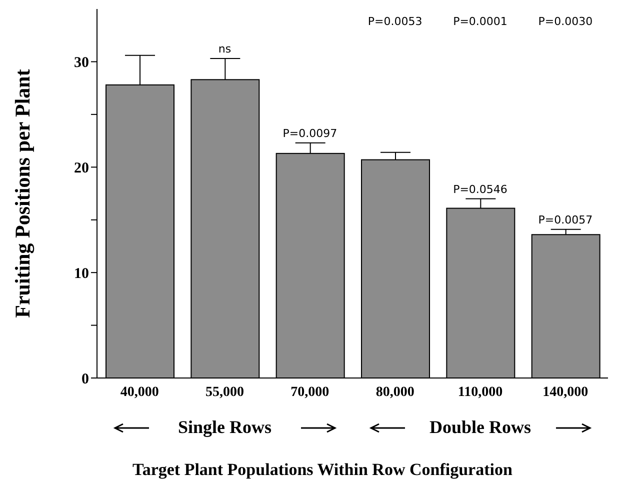 This screenshot has height=488, width=621. What do you see at coordinates (310, 133) in the screenshot?
I see `annotation: P=0.0097` at bounding box center [310, 133].